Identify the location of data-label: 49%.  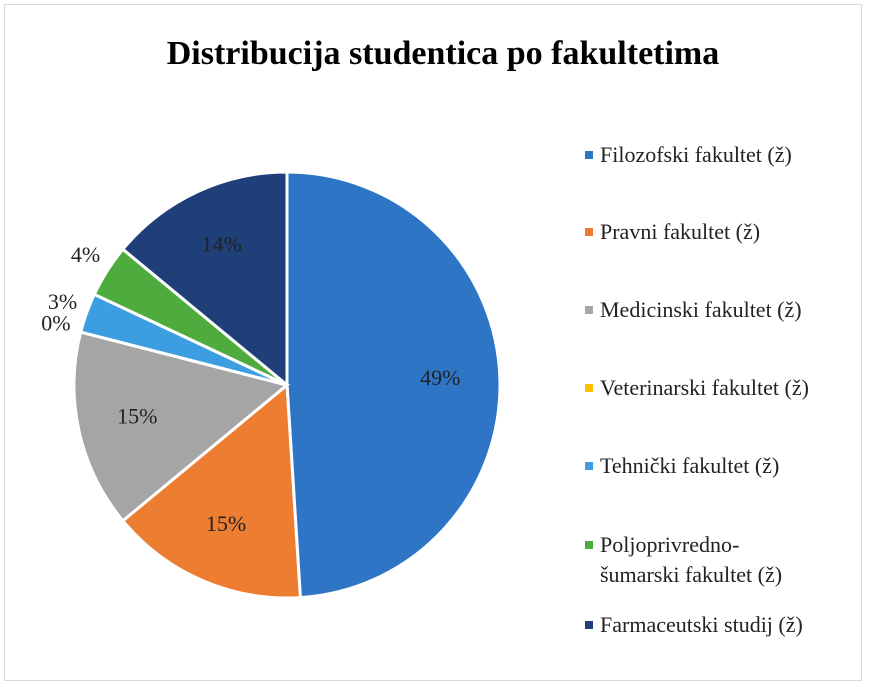
(440, 377).